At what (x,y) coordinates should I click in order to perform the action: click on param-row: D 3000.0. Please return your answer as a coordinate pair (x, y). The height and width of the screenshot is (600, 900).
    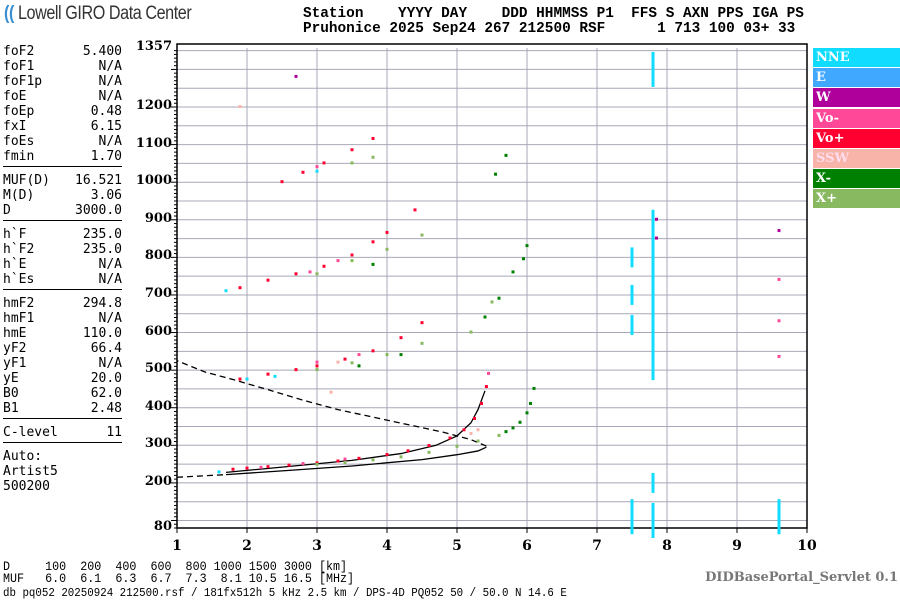
    Looking at the image, I should click on (62, 210).